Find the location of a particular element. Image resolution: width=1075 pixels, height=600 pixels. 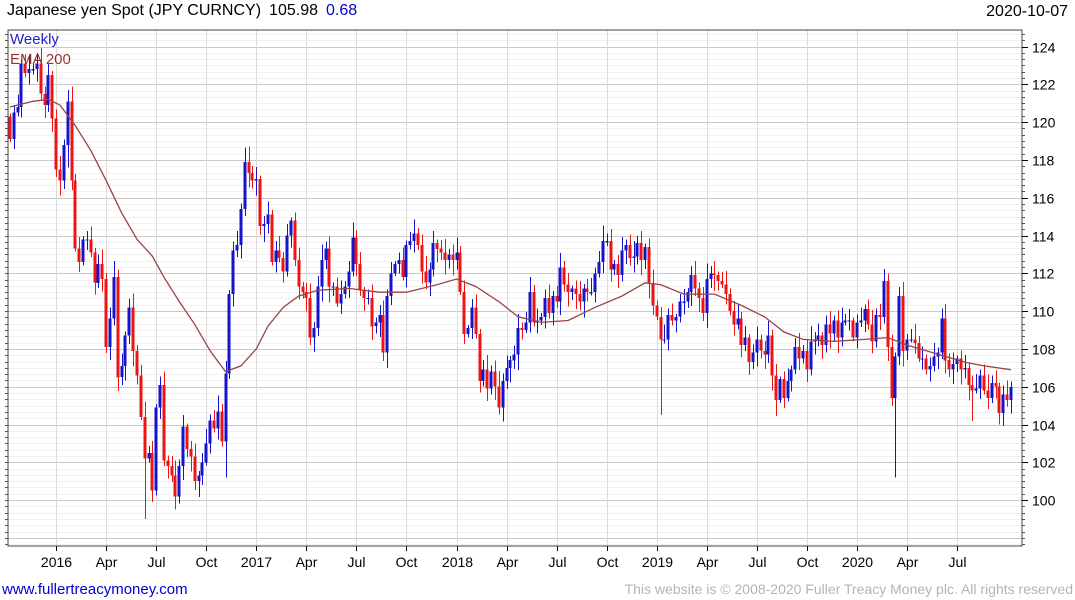

y-axis-label: 108 is located at coordinates (1044, 350).